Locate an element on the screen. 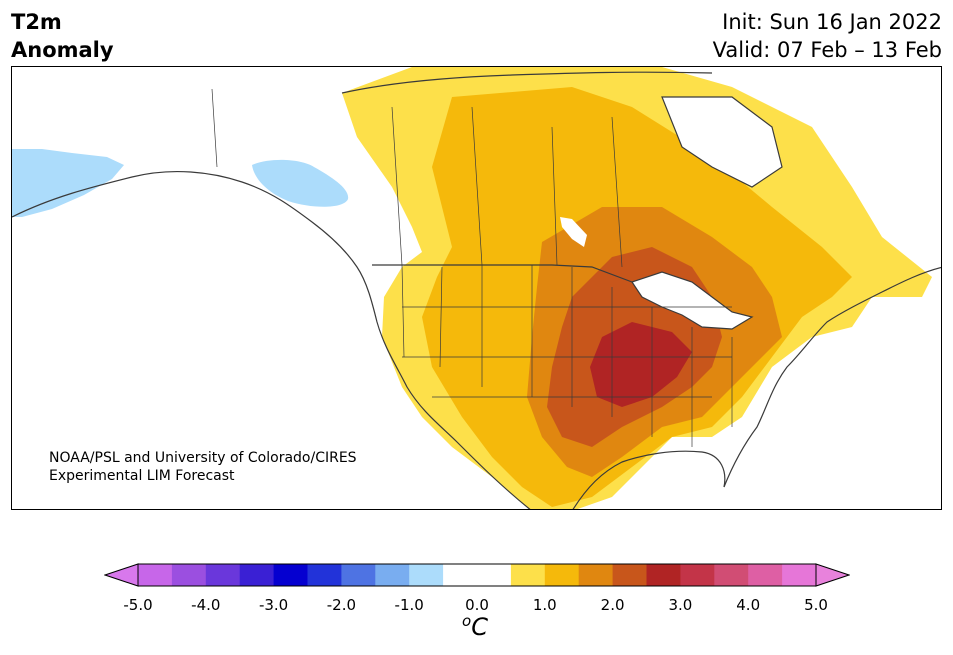 Image resolution: width=953 pixels, height=655 pixels. hudson-bay-outline is located at coordinates (722, 142).